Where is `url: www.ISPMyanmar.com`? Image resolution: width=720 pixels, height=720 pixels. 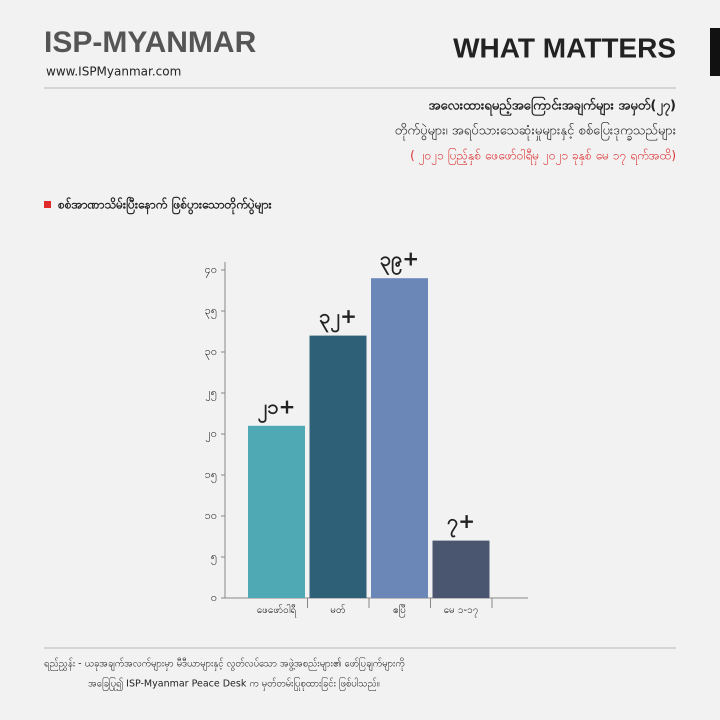
url: www.ISPMyanmar.com is located at coordinates (113, 72).